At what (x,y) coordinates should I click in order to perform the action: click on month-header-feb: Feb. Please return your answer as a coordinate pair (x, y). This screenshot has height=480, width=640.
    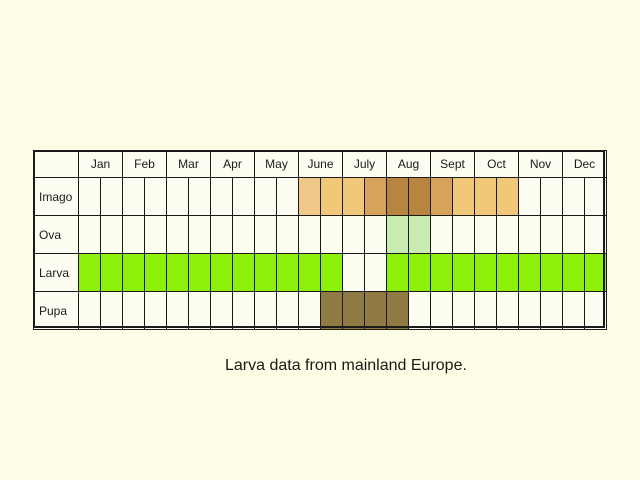
    Looking at the image, I should click on (144, 164).